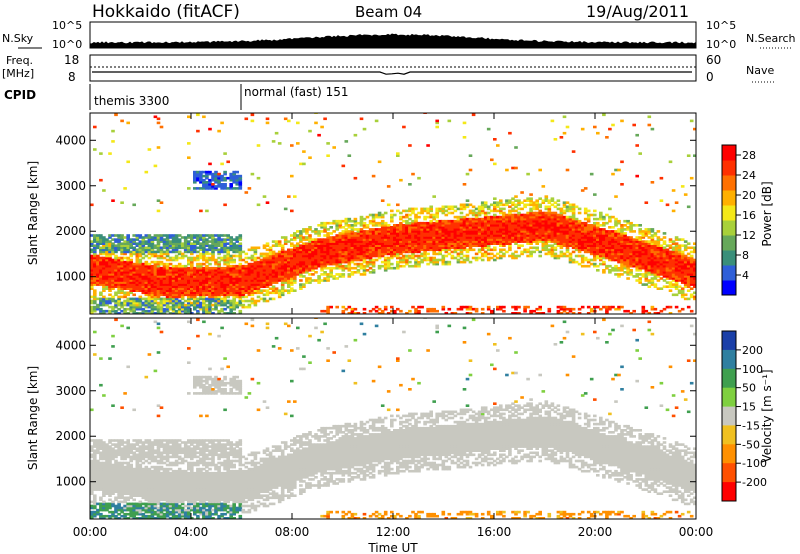 The image size is (800, 554). Describe the element at coordinates (392, 73) in the screenshot. I see `freq-trace` at that location.